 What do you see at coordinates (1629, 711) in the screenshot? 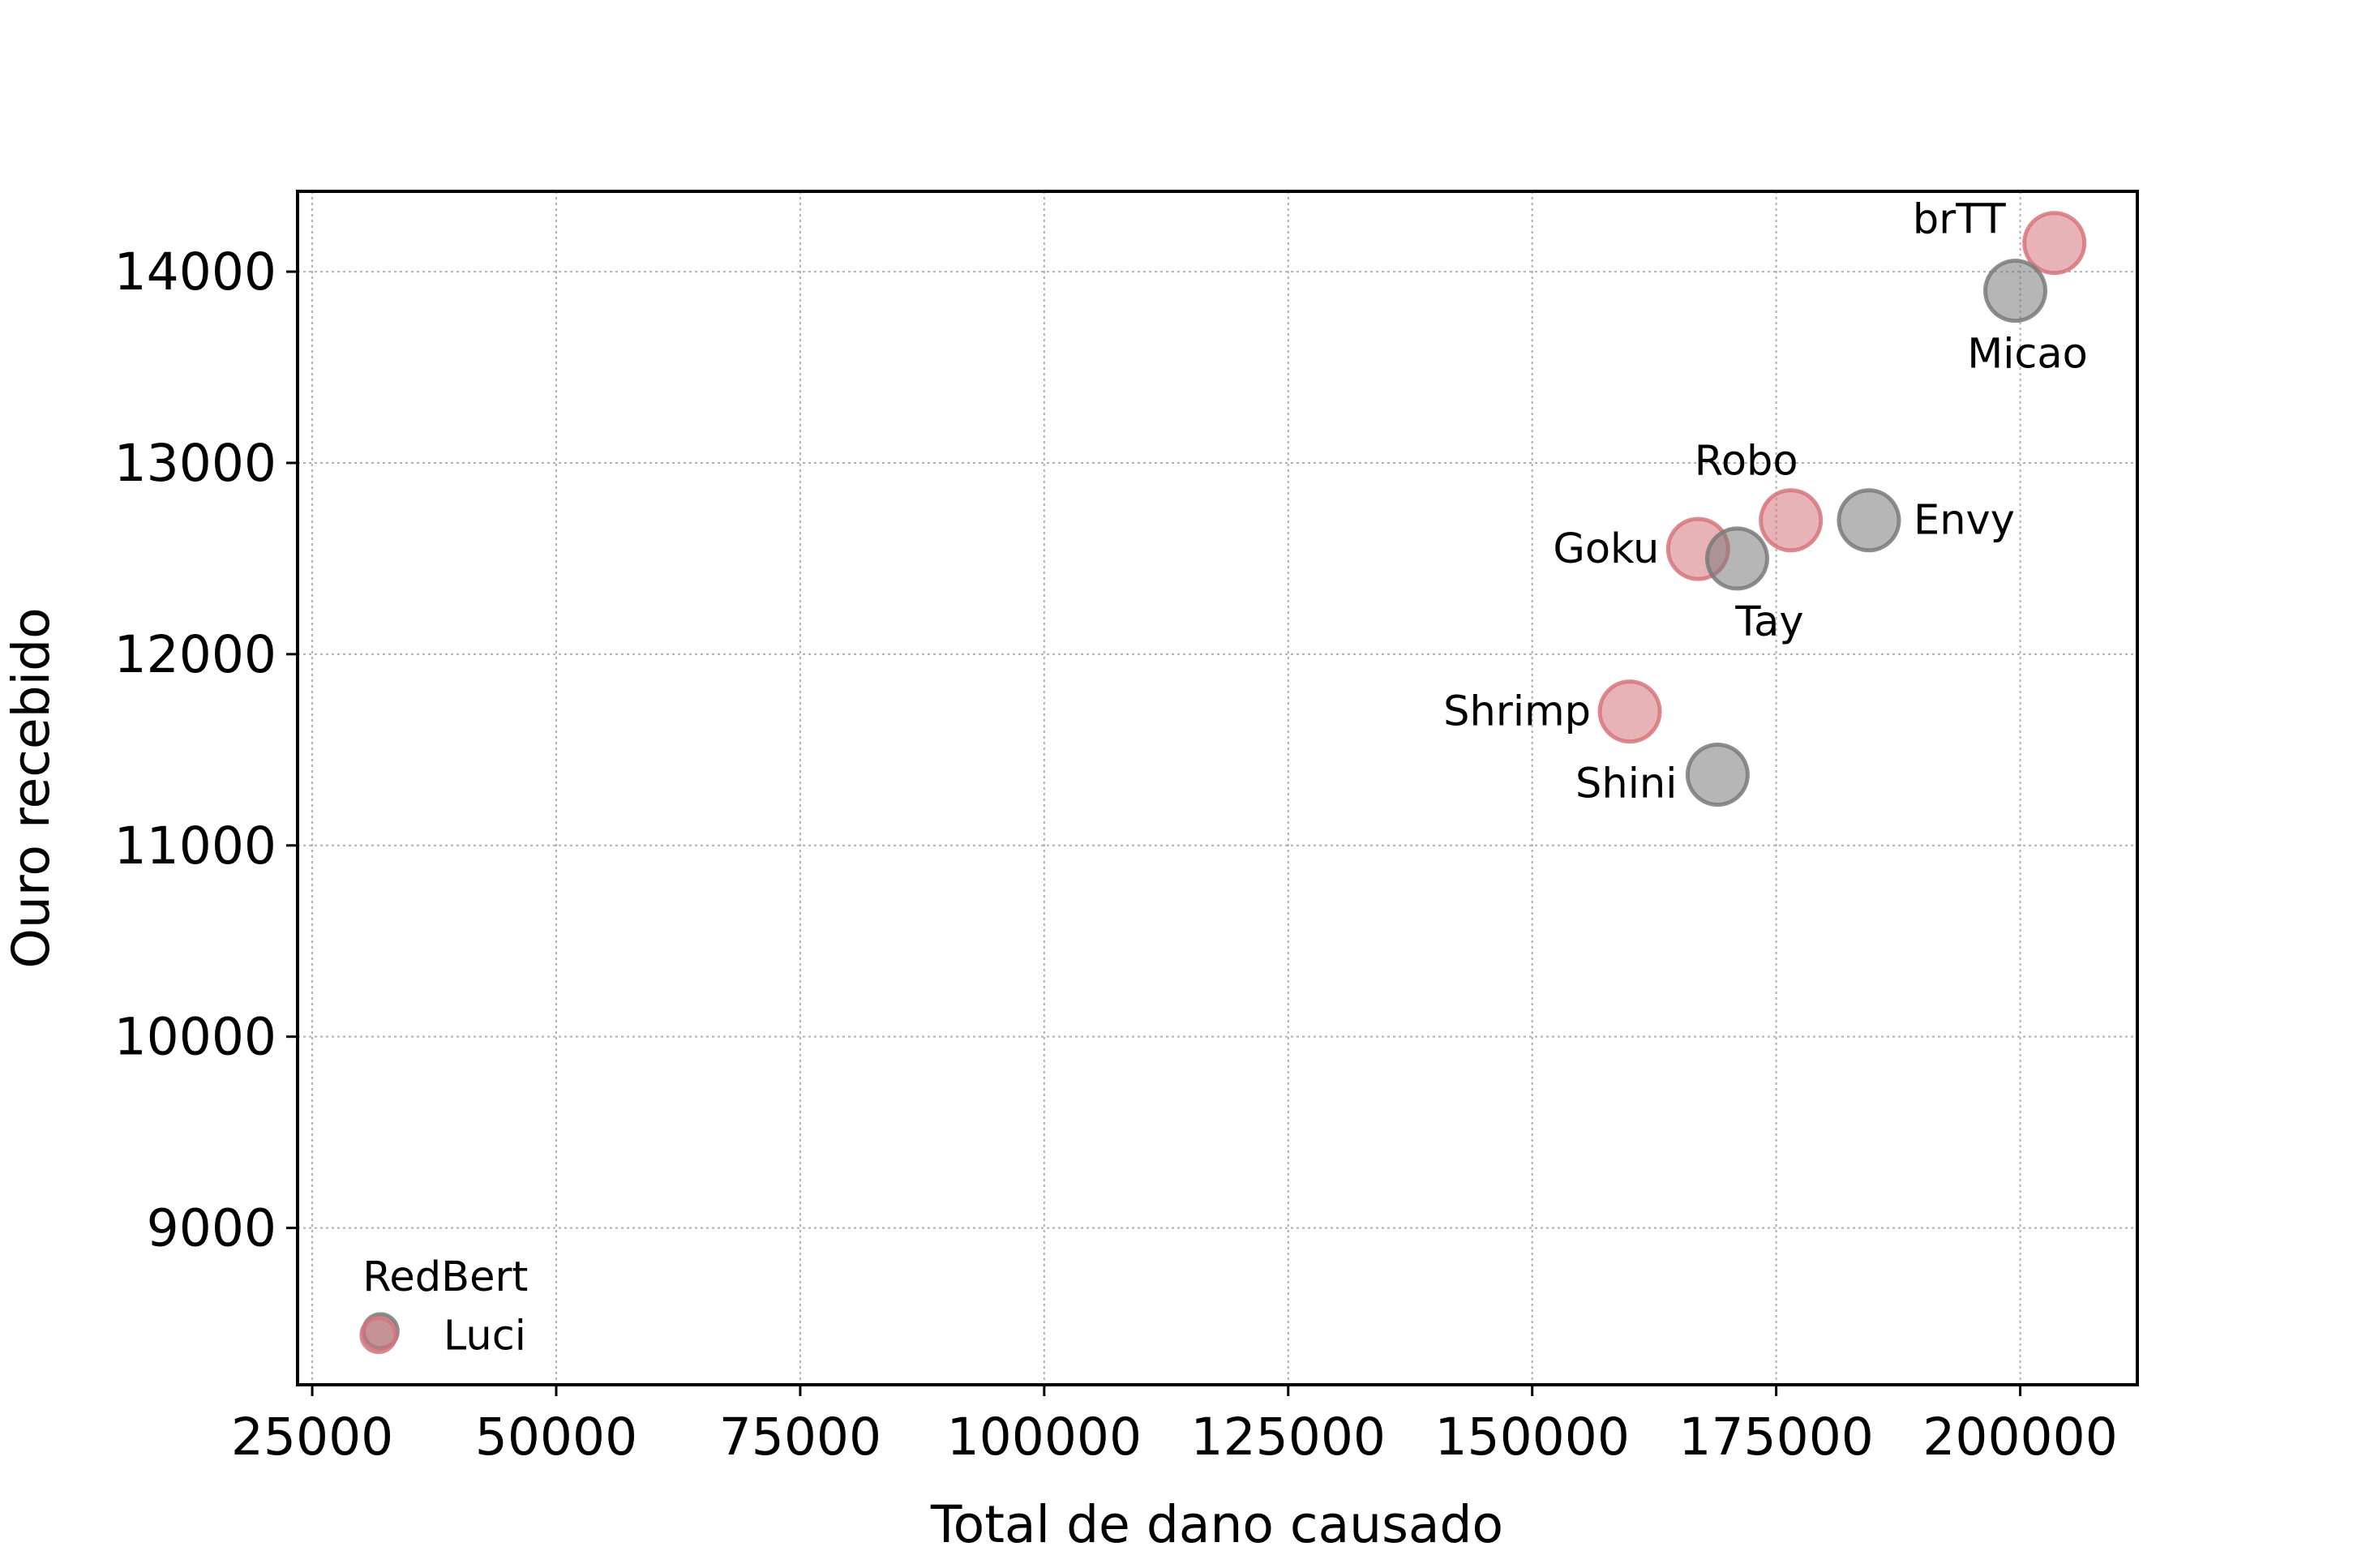
I see `point-shrimp` at bounding box center [1629, 711].